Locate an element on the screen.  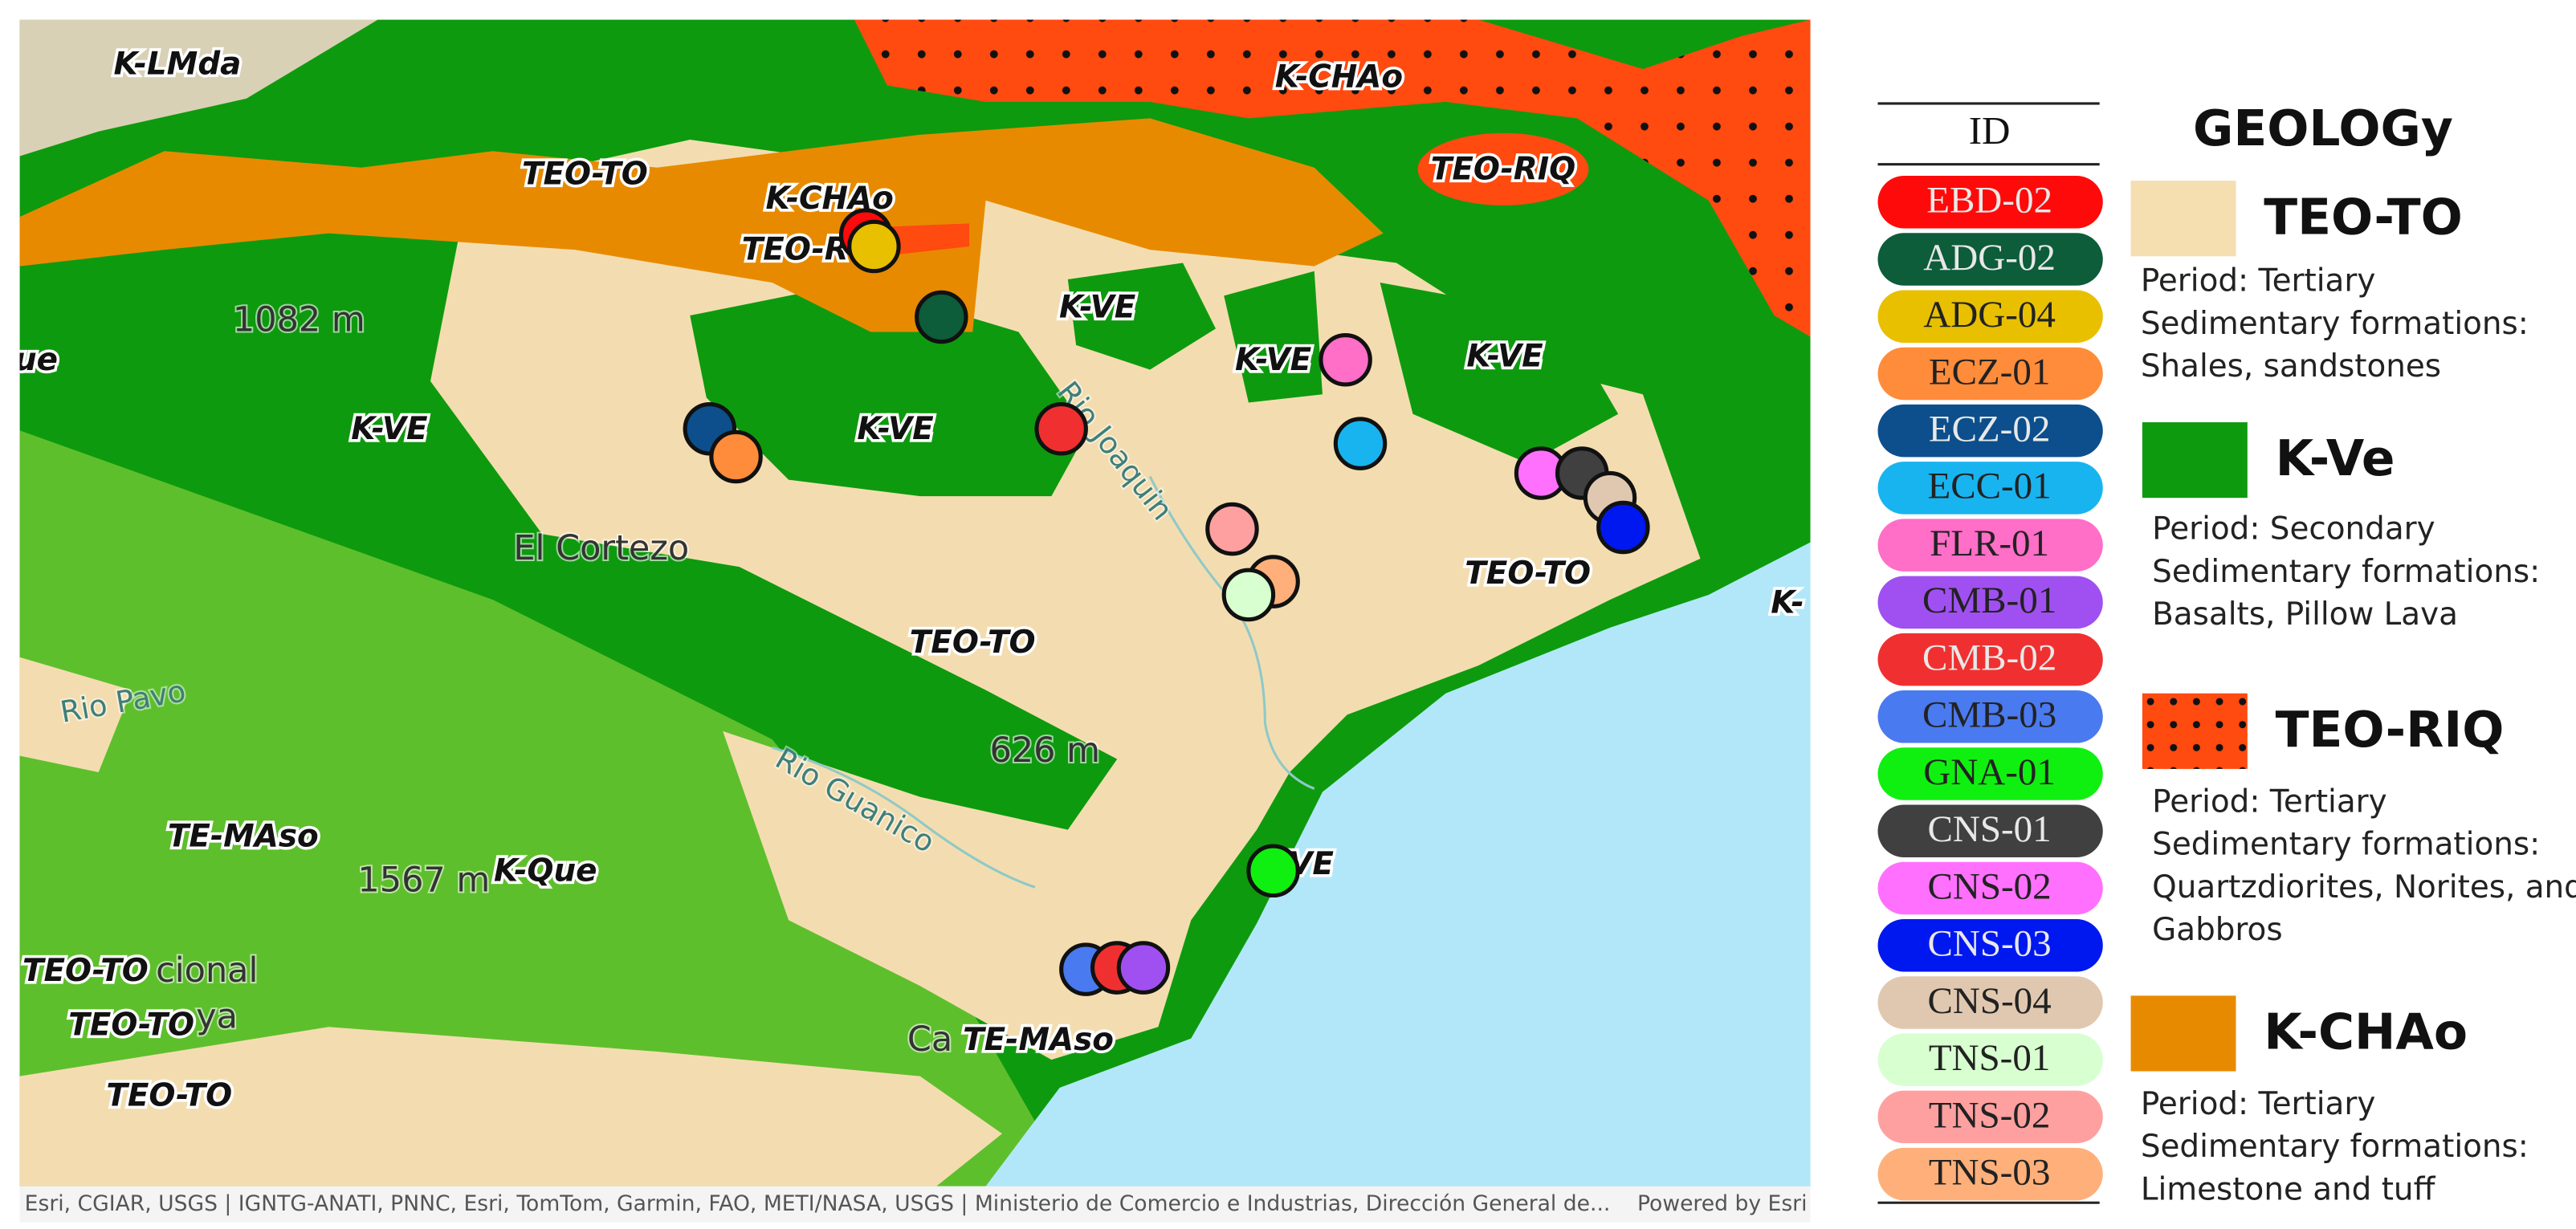
id-label: CMB-02 is located at coordinates (1989, 657).